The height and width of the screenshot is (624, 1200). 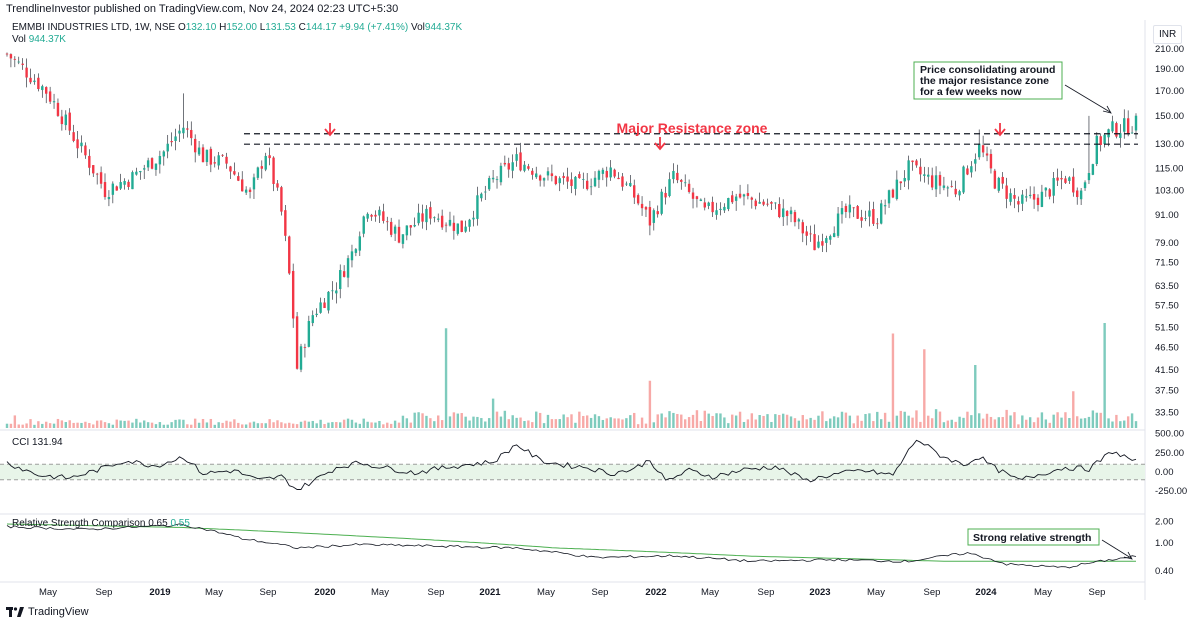 I want to click on volume-legend: Vol 944.37K, so click(x=39, y=39).